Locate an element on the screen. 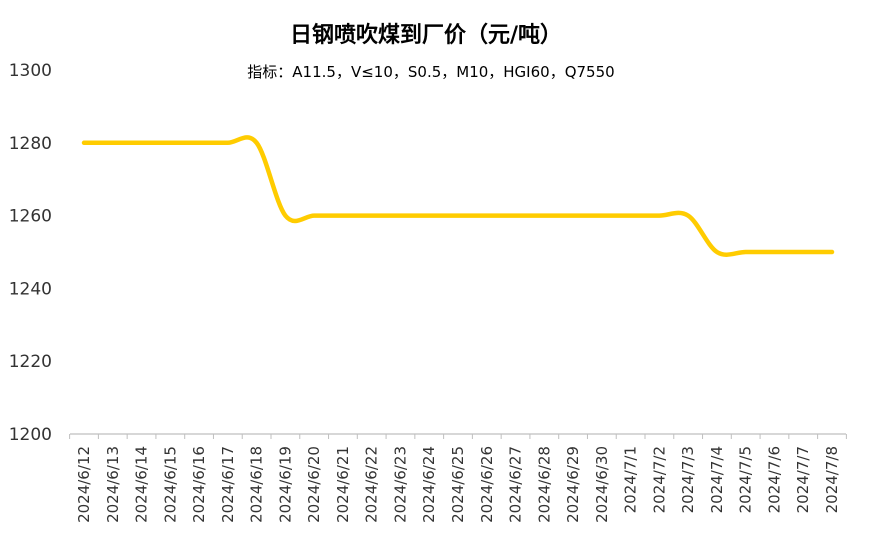 Image resolution: width=882 pixels, height=554 pixels. x-tick-label: 2024/6/22 is located at coordinates (372, 484).